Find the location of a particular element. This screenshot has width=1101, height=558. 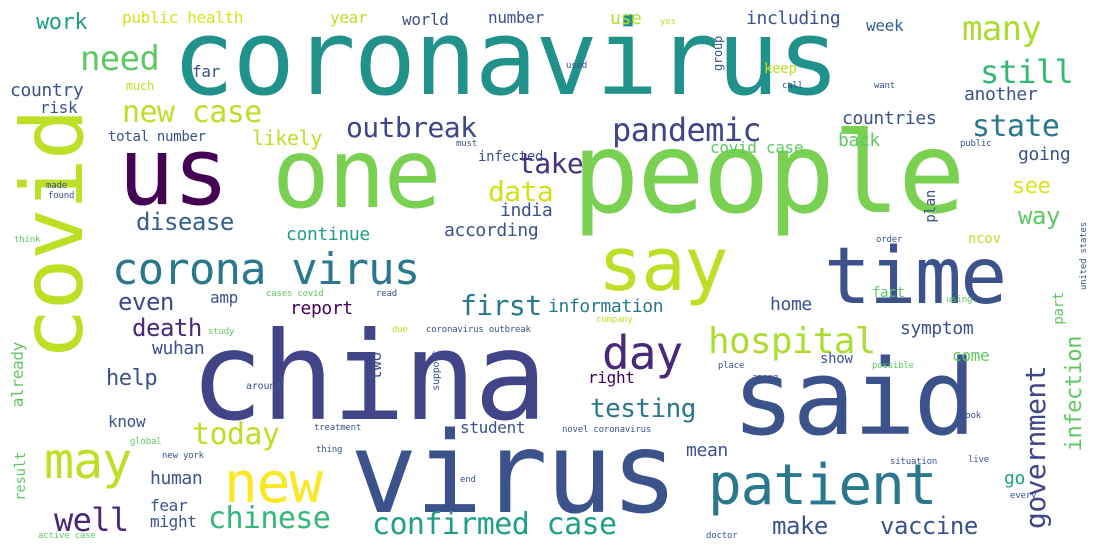

word-use: use is located at coordinates (626, 18).